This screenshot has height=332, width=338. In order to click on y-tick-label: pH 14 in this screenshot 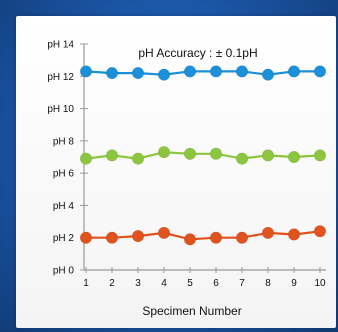, I will do `click(60, 45)`.